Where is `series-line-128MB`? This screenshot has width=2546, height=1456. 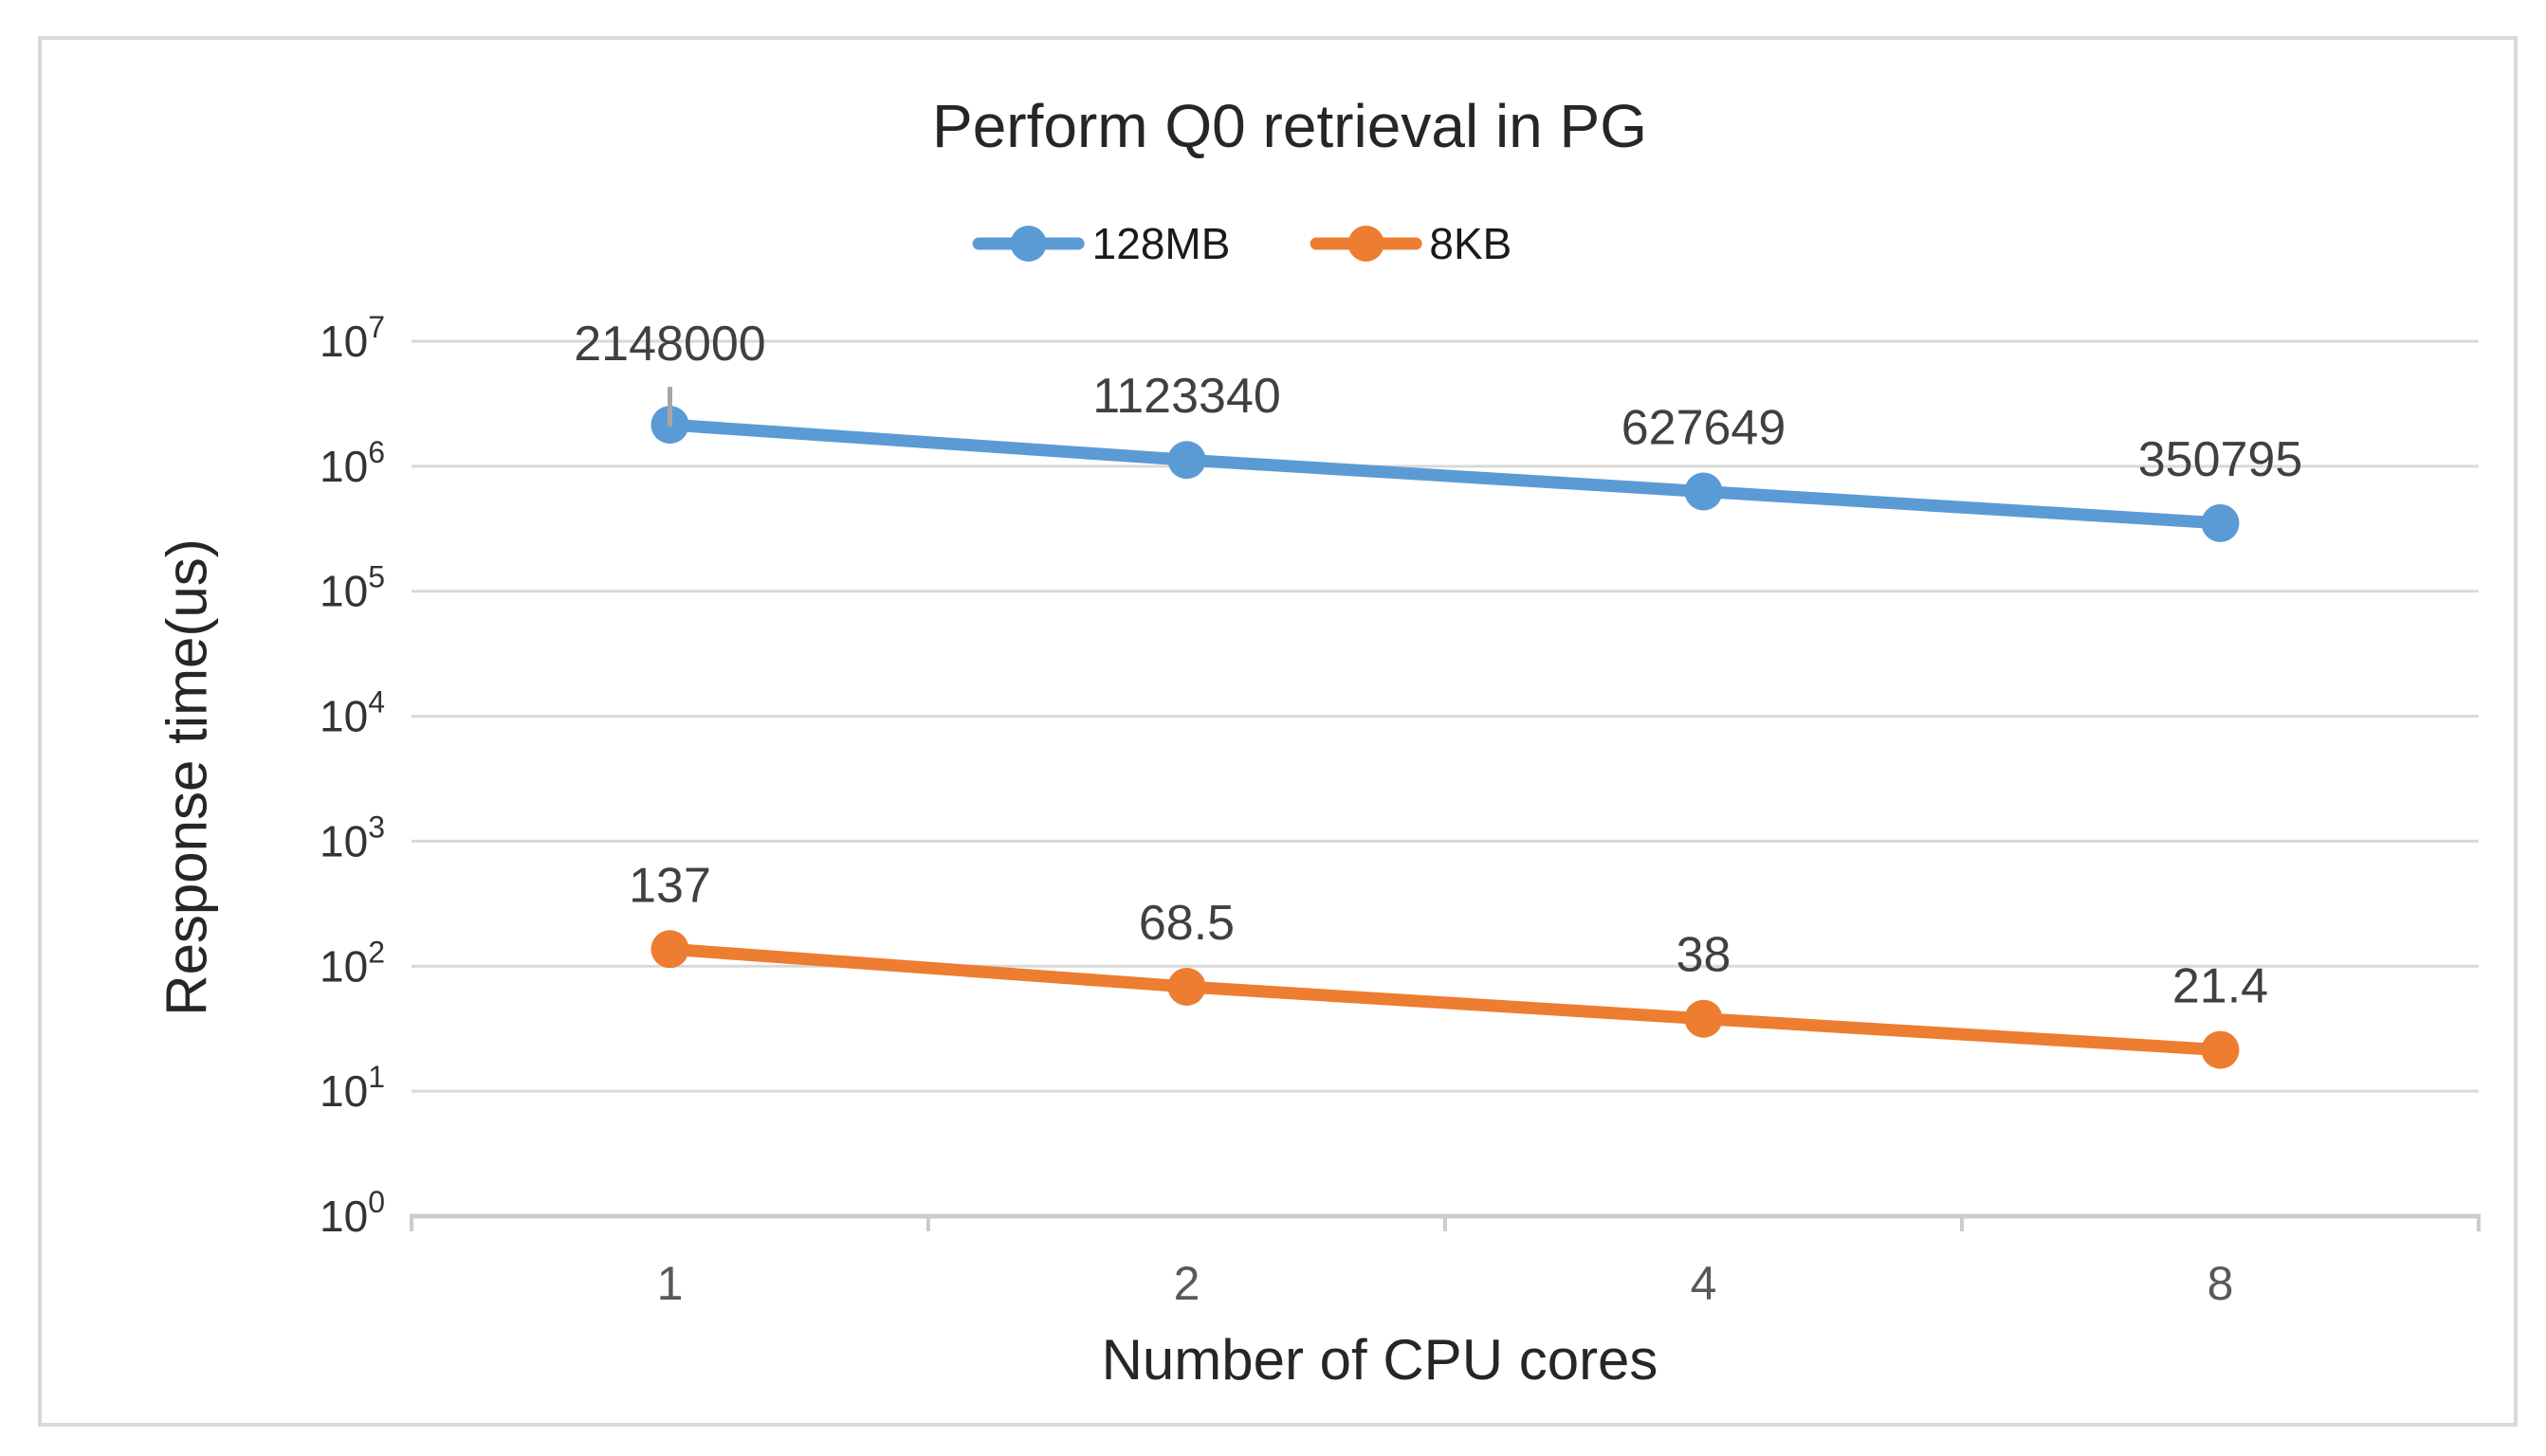
series-line-128MB is located at coordinates (1445, 474).